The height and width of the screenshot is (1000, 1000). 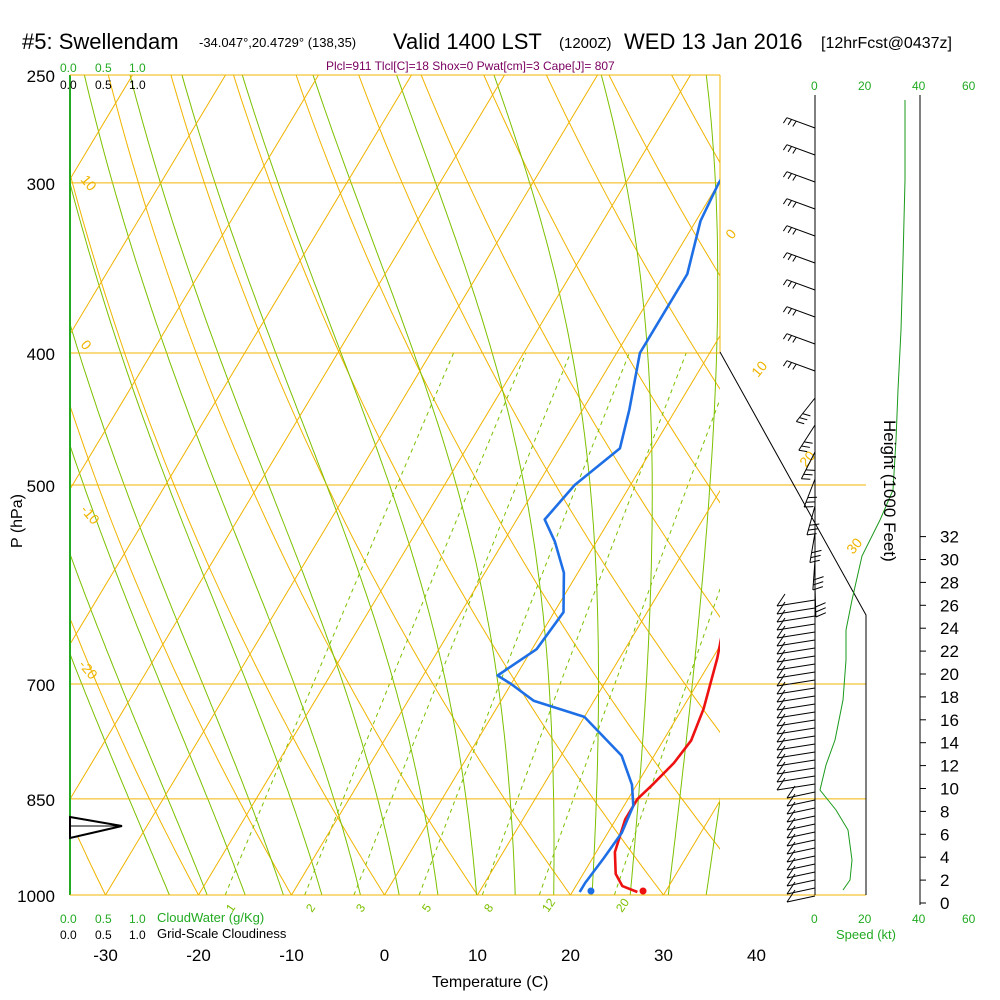 What do you see at coordinates (969, 86) in the screenshot?
I see `wind-speed-tick: 60` at bounding box center [969, 86].